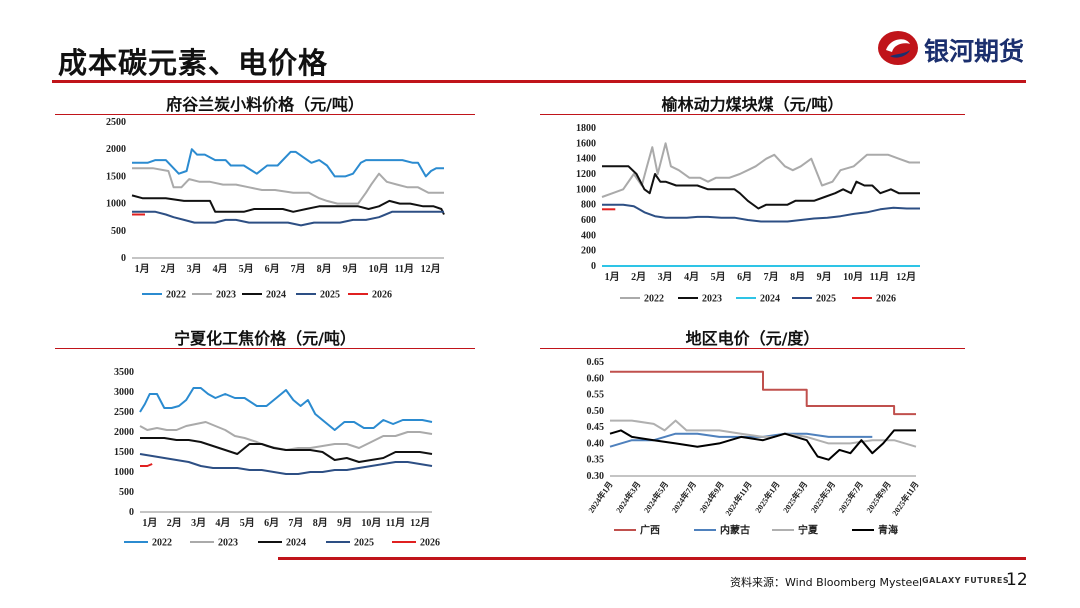 The image size is (1080, 608). I want to click on slide-title: 成本碳元素、电价格, so click(193, 63).